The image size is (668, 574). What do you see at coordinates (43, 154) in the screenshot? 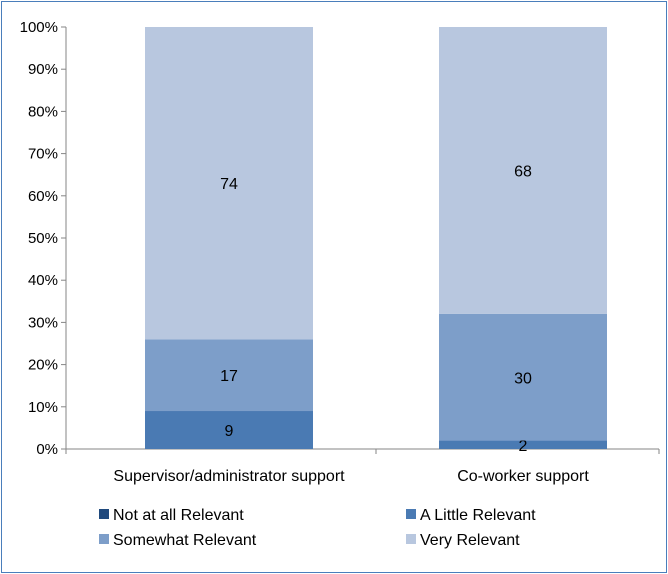
I see `y-tick-label: 70%` at bounding box center [43, 154].